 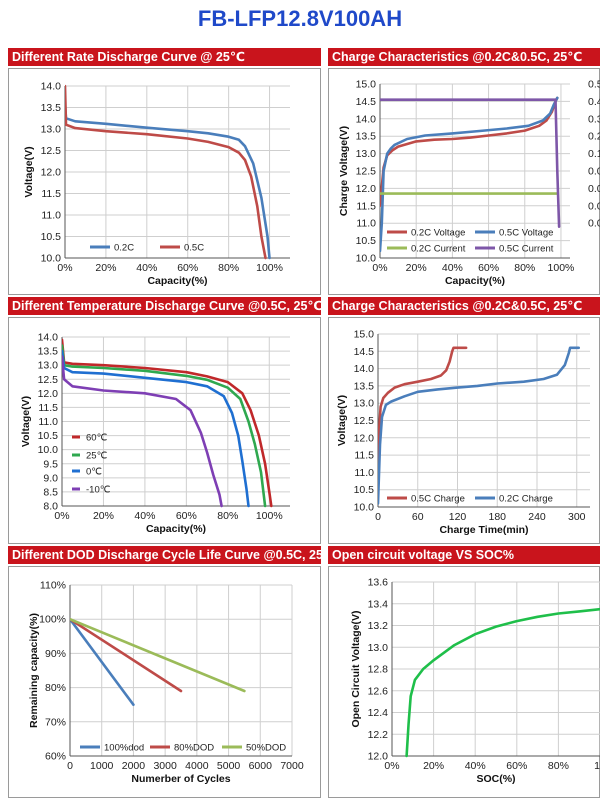 I want to click on legend-item-c2-0: 0.2C Voltage, so click(x=426, y=233).